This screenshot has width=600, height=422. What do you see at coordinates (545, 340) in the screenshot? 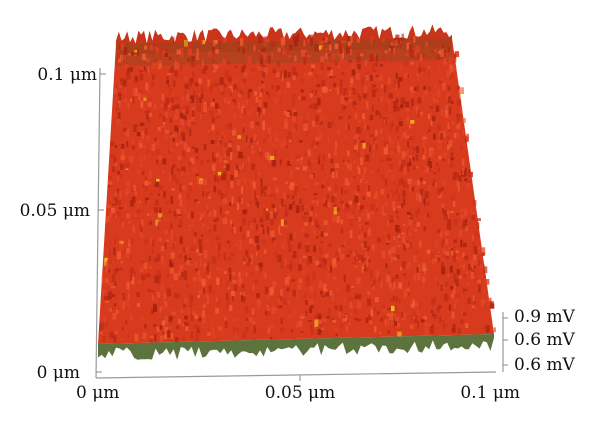
I see `z-tick-label-mid: 0.6 mV` at bounding box center [545, 340].